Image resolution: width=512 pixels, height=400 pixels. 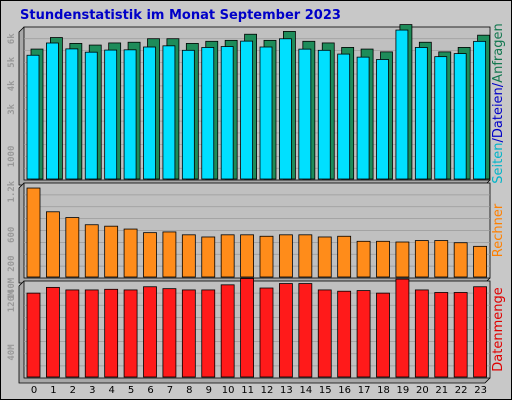 I want to click on xtick-label-23: 23, so click(x=480, y=390).